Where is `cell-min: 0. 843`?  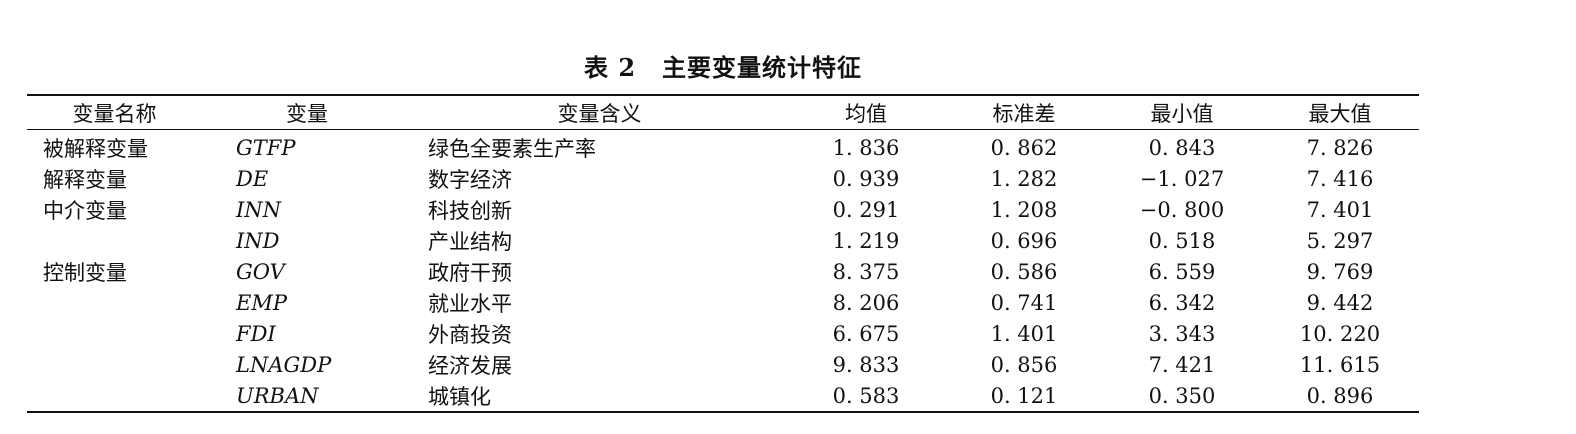 cell-min: 0. 843 is located at coordinates (1182, 147).